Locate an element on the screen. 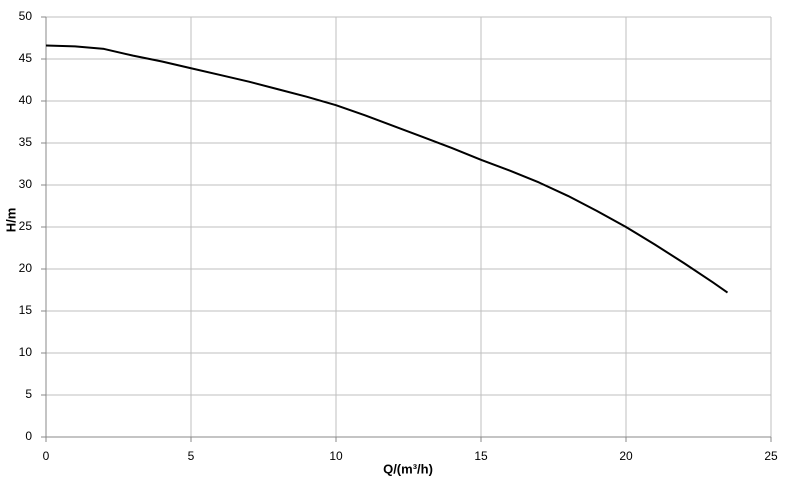 The image size is (805, 487). x-tick-label: 20 is located at coordinates (626, 456).